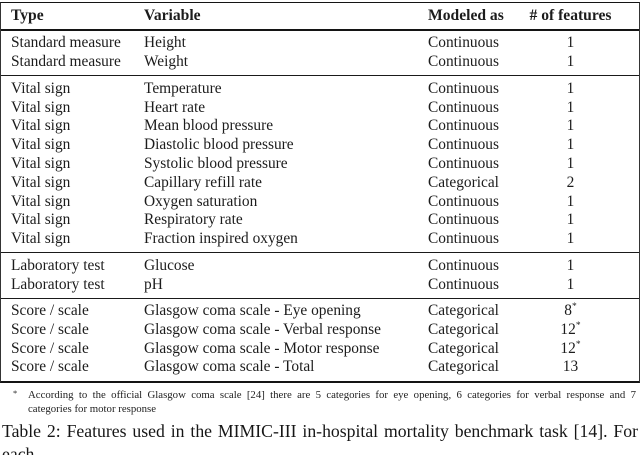 This screenshot has width=640, height=455. What do you see at coordinates (252, 311) in the screenshot?
I see `cell-variable: Glasgow coma scale - Eye opening` at bounding box center [252, 311].